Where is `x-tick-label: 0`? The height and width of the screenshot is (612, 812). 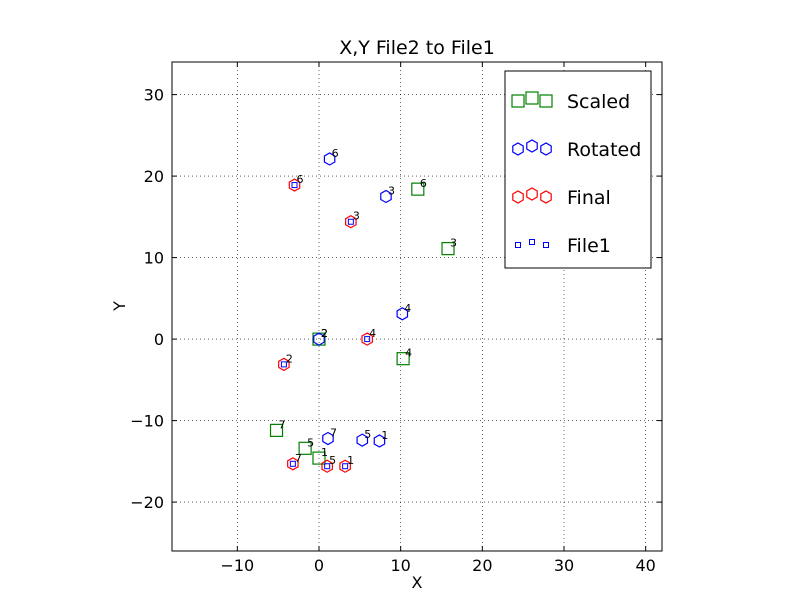 x-tick-label: 0 is located at coordinates (319, 565).